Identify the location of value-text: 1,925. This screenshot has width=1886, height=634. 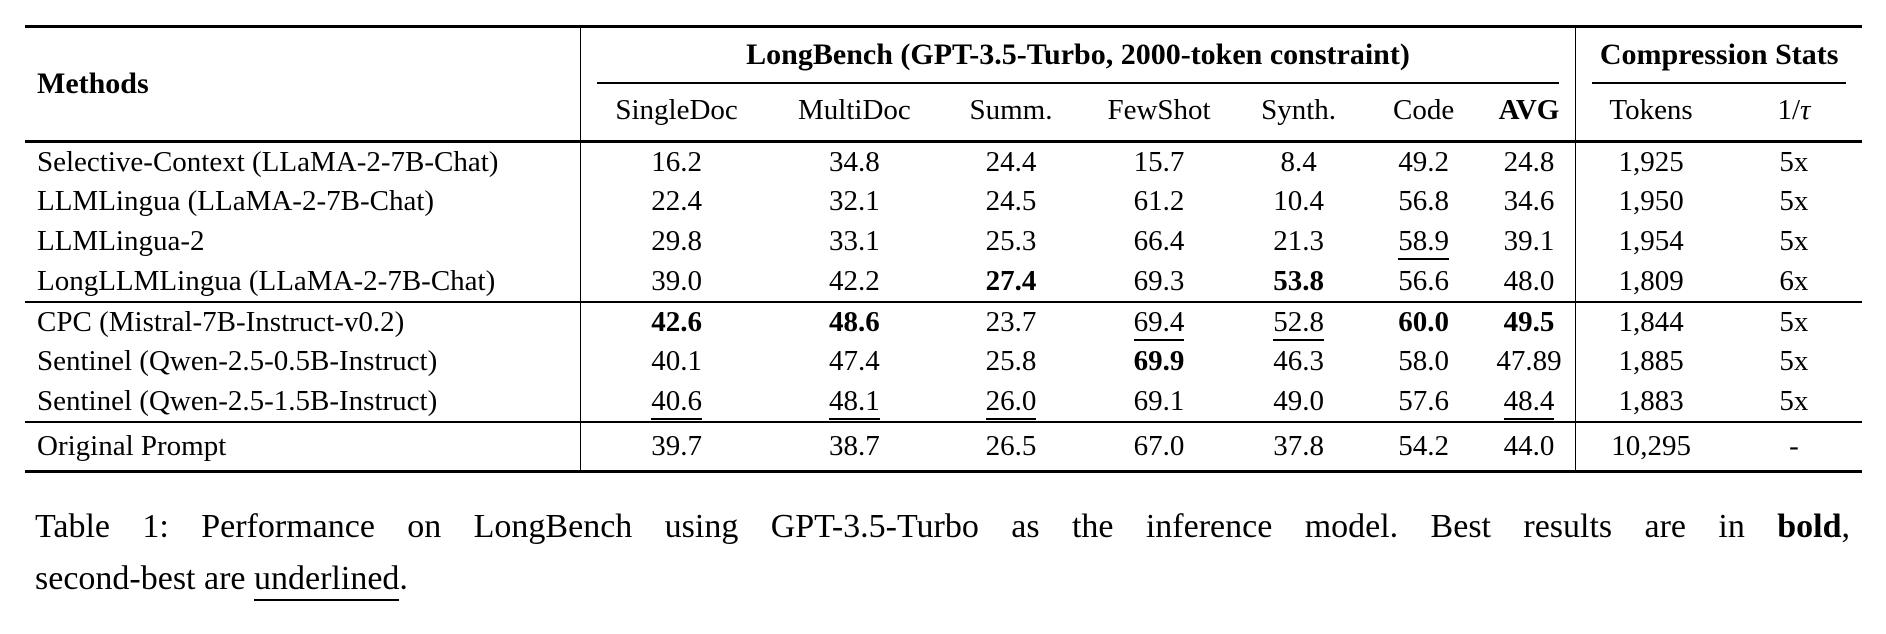
(1651, 161).